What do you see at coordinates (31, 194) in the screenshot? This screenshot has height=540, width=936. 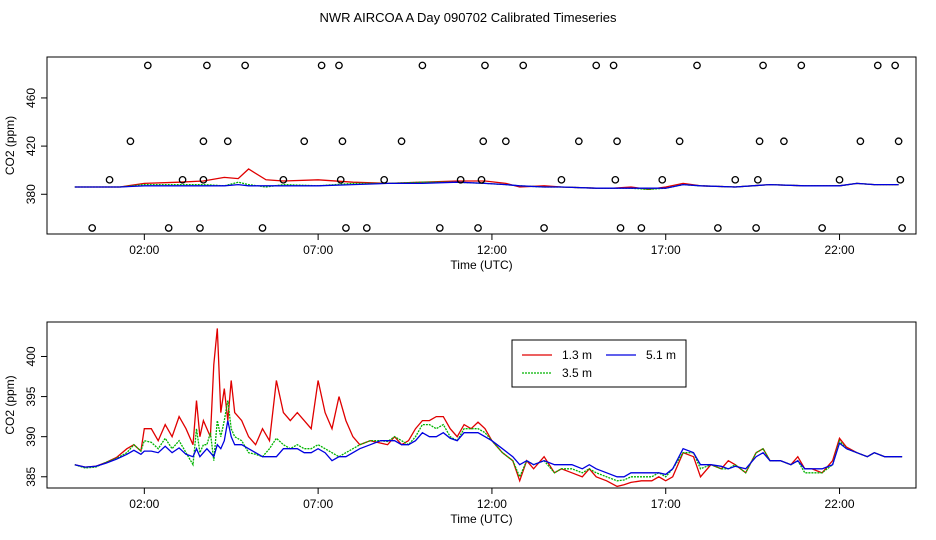 I see `chart-top-y-tick-label: 380` at bounding box center [31, 194].